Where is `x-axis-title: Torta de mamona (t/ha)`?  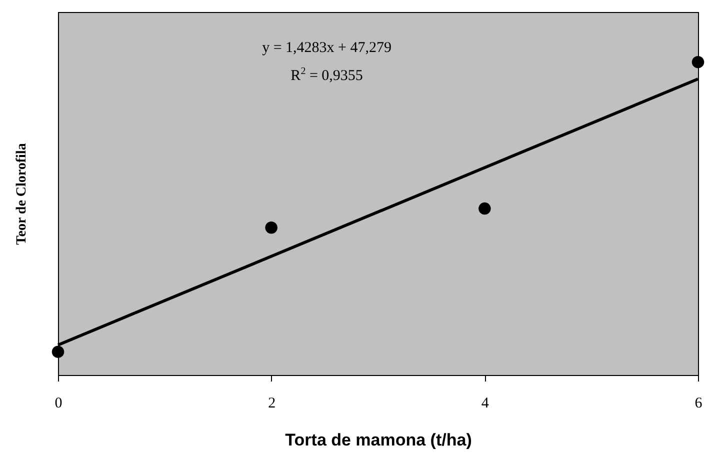 x-axis-title: Torta de mamona (t/ha) is located at coordinates (378, 440).